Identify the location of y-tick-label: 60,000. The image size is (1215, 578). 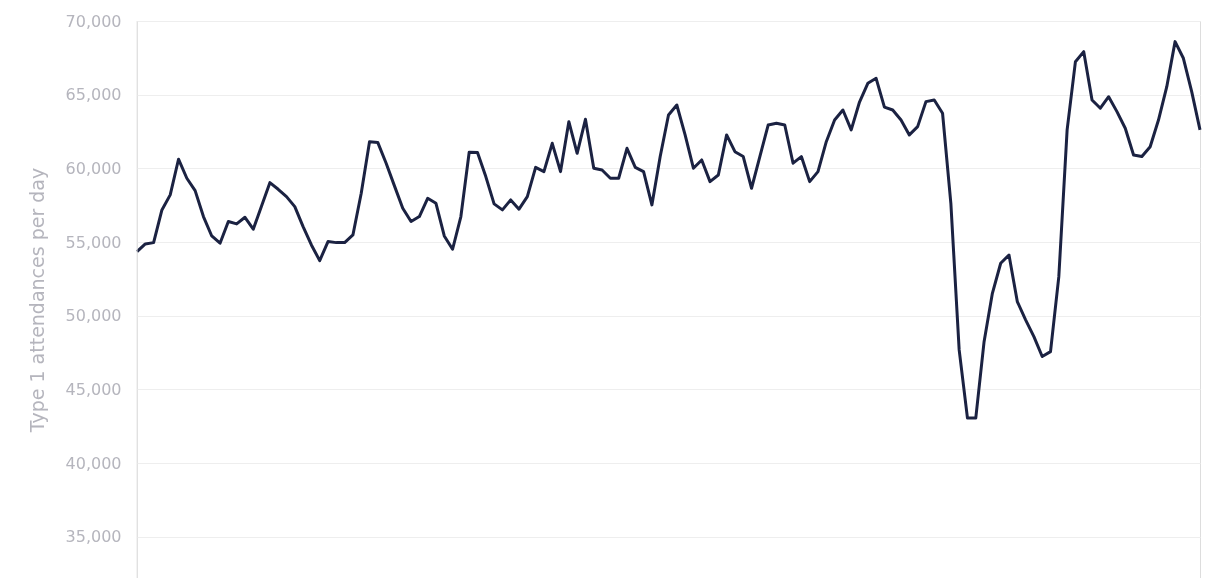
(93, 168).